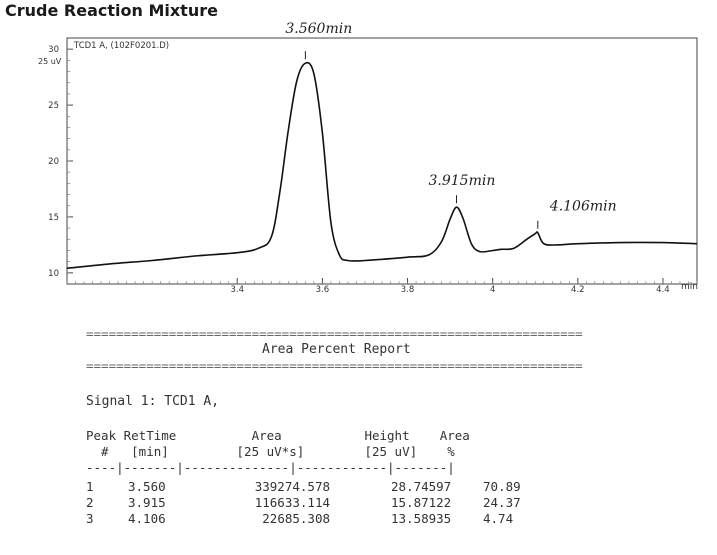 The height and width of the screenshot is (555, 717). What do you see at coordinates (147, 486) in the screenshot?
I see `cell-ret-time: 3.560` at bounding box center [147, 486].